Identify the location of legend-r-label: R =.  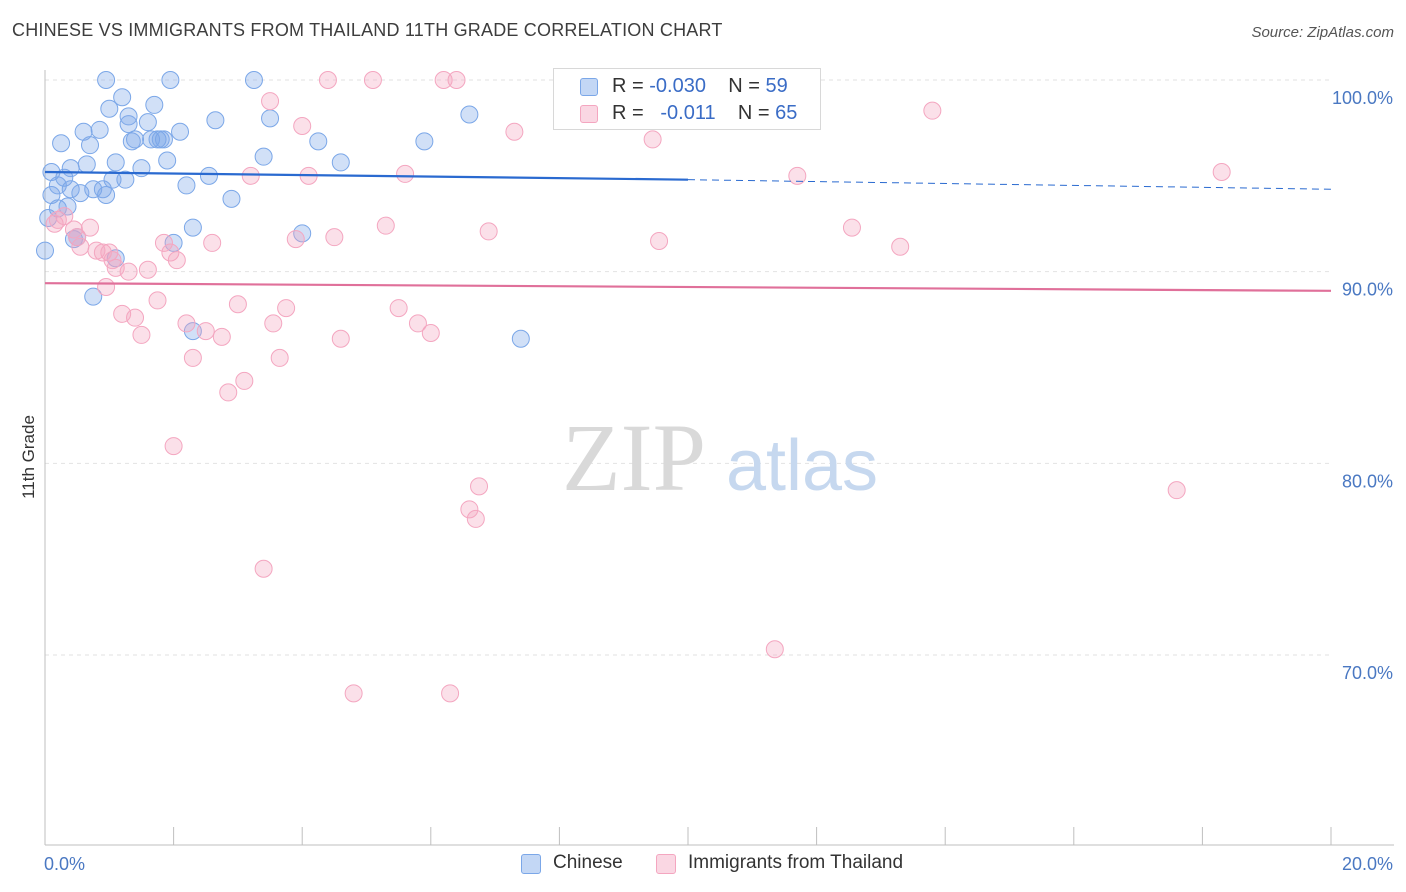
(628, 113).